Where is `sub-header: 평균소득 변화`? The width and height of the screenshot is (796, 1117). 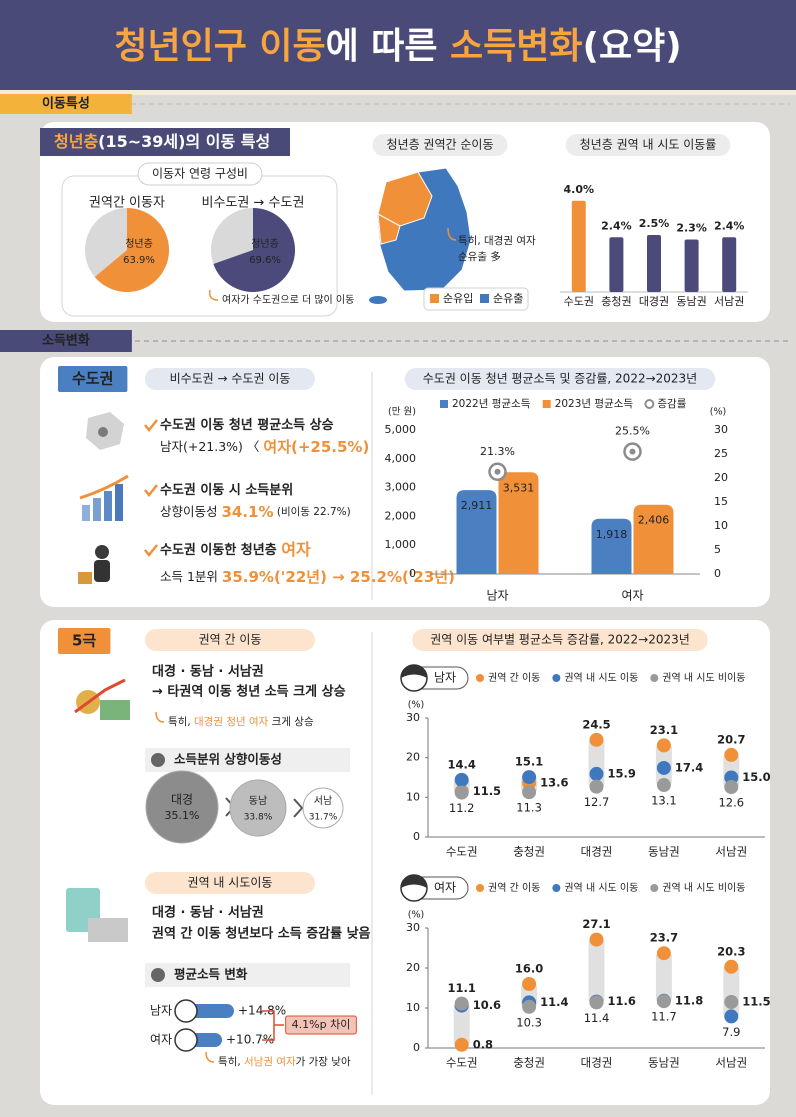
sub-header: 평균소득 변화 is located at coordinates (211, 974).